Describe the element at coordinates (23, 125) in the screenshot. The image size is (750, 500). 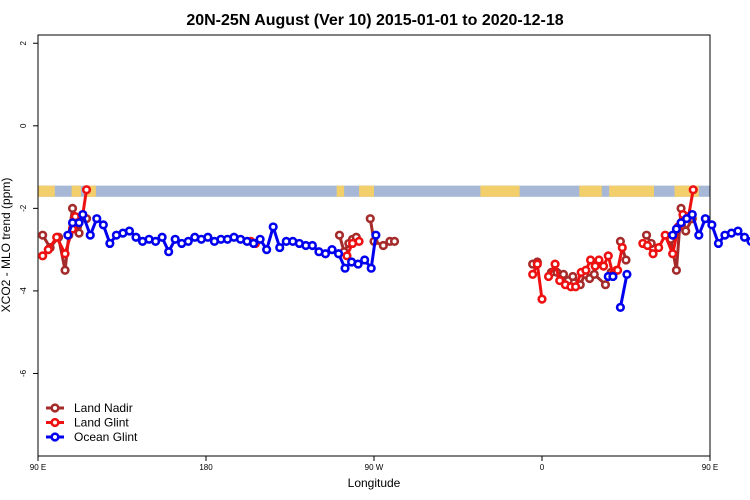
I see `y-tick-label: 0` at that location.